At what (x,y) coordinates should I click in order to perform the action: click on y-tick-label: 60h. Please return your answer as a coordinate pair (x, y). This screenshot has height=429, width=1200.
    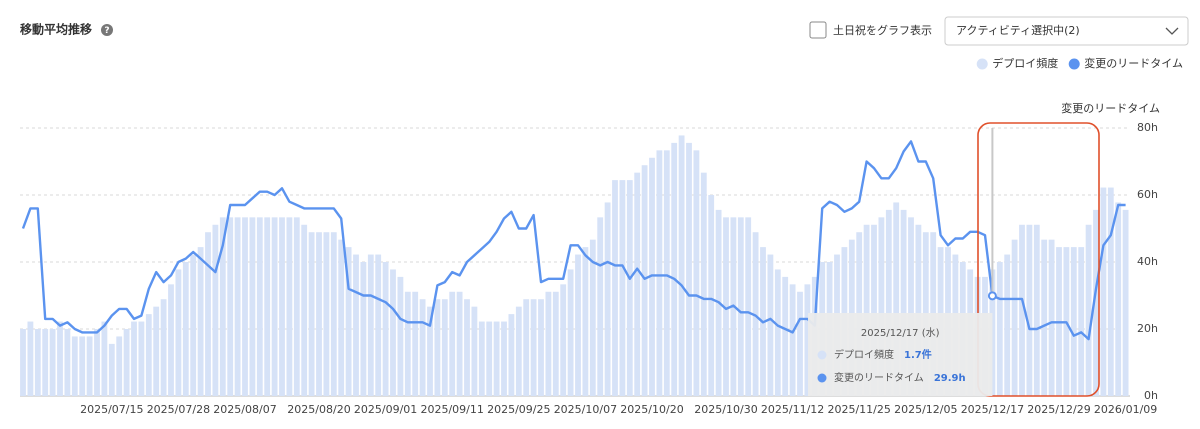
    Looking at the image, I should click on (1147, 194).